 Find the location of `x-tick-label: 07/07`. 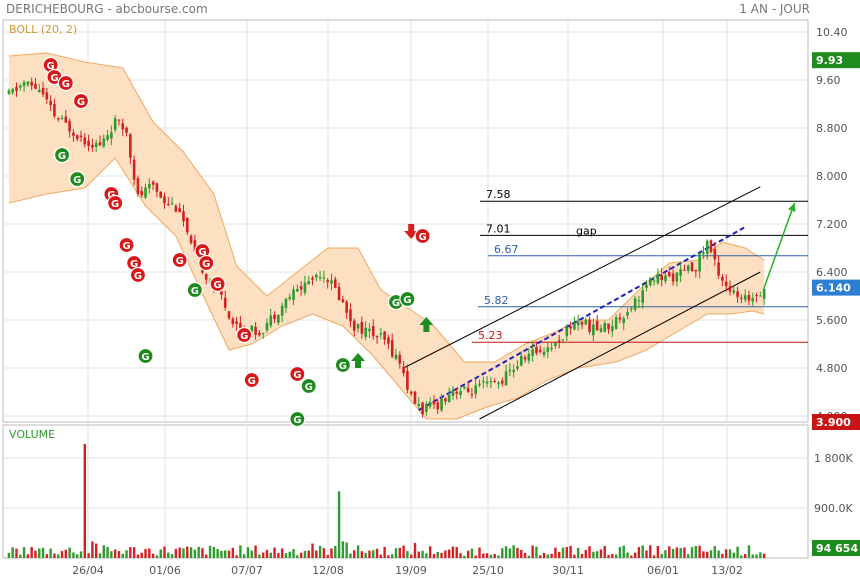

x-tick-label: 07/07 is located at coordinates (247, 570).